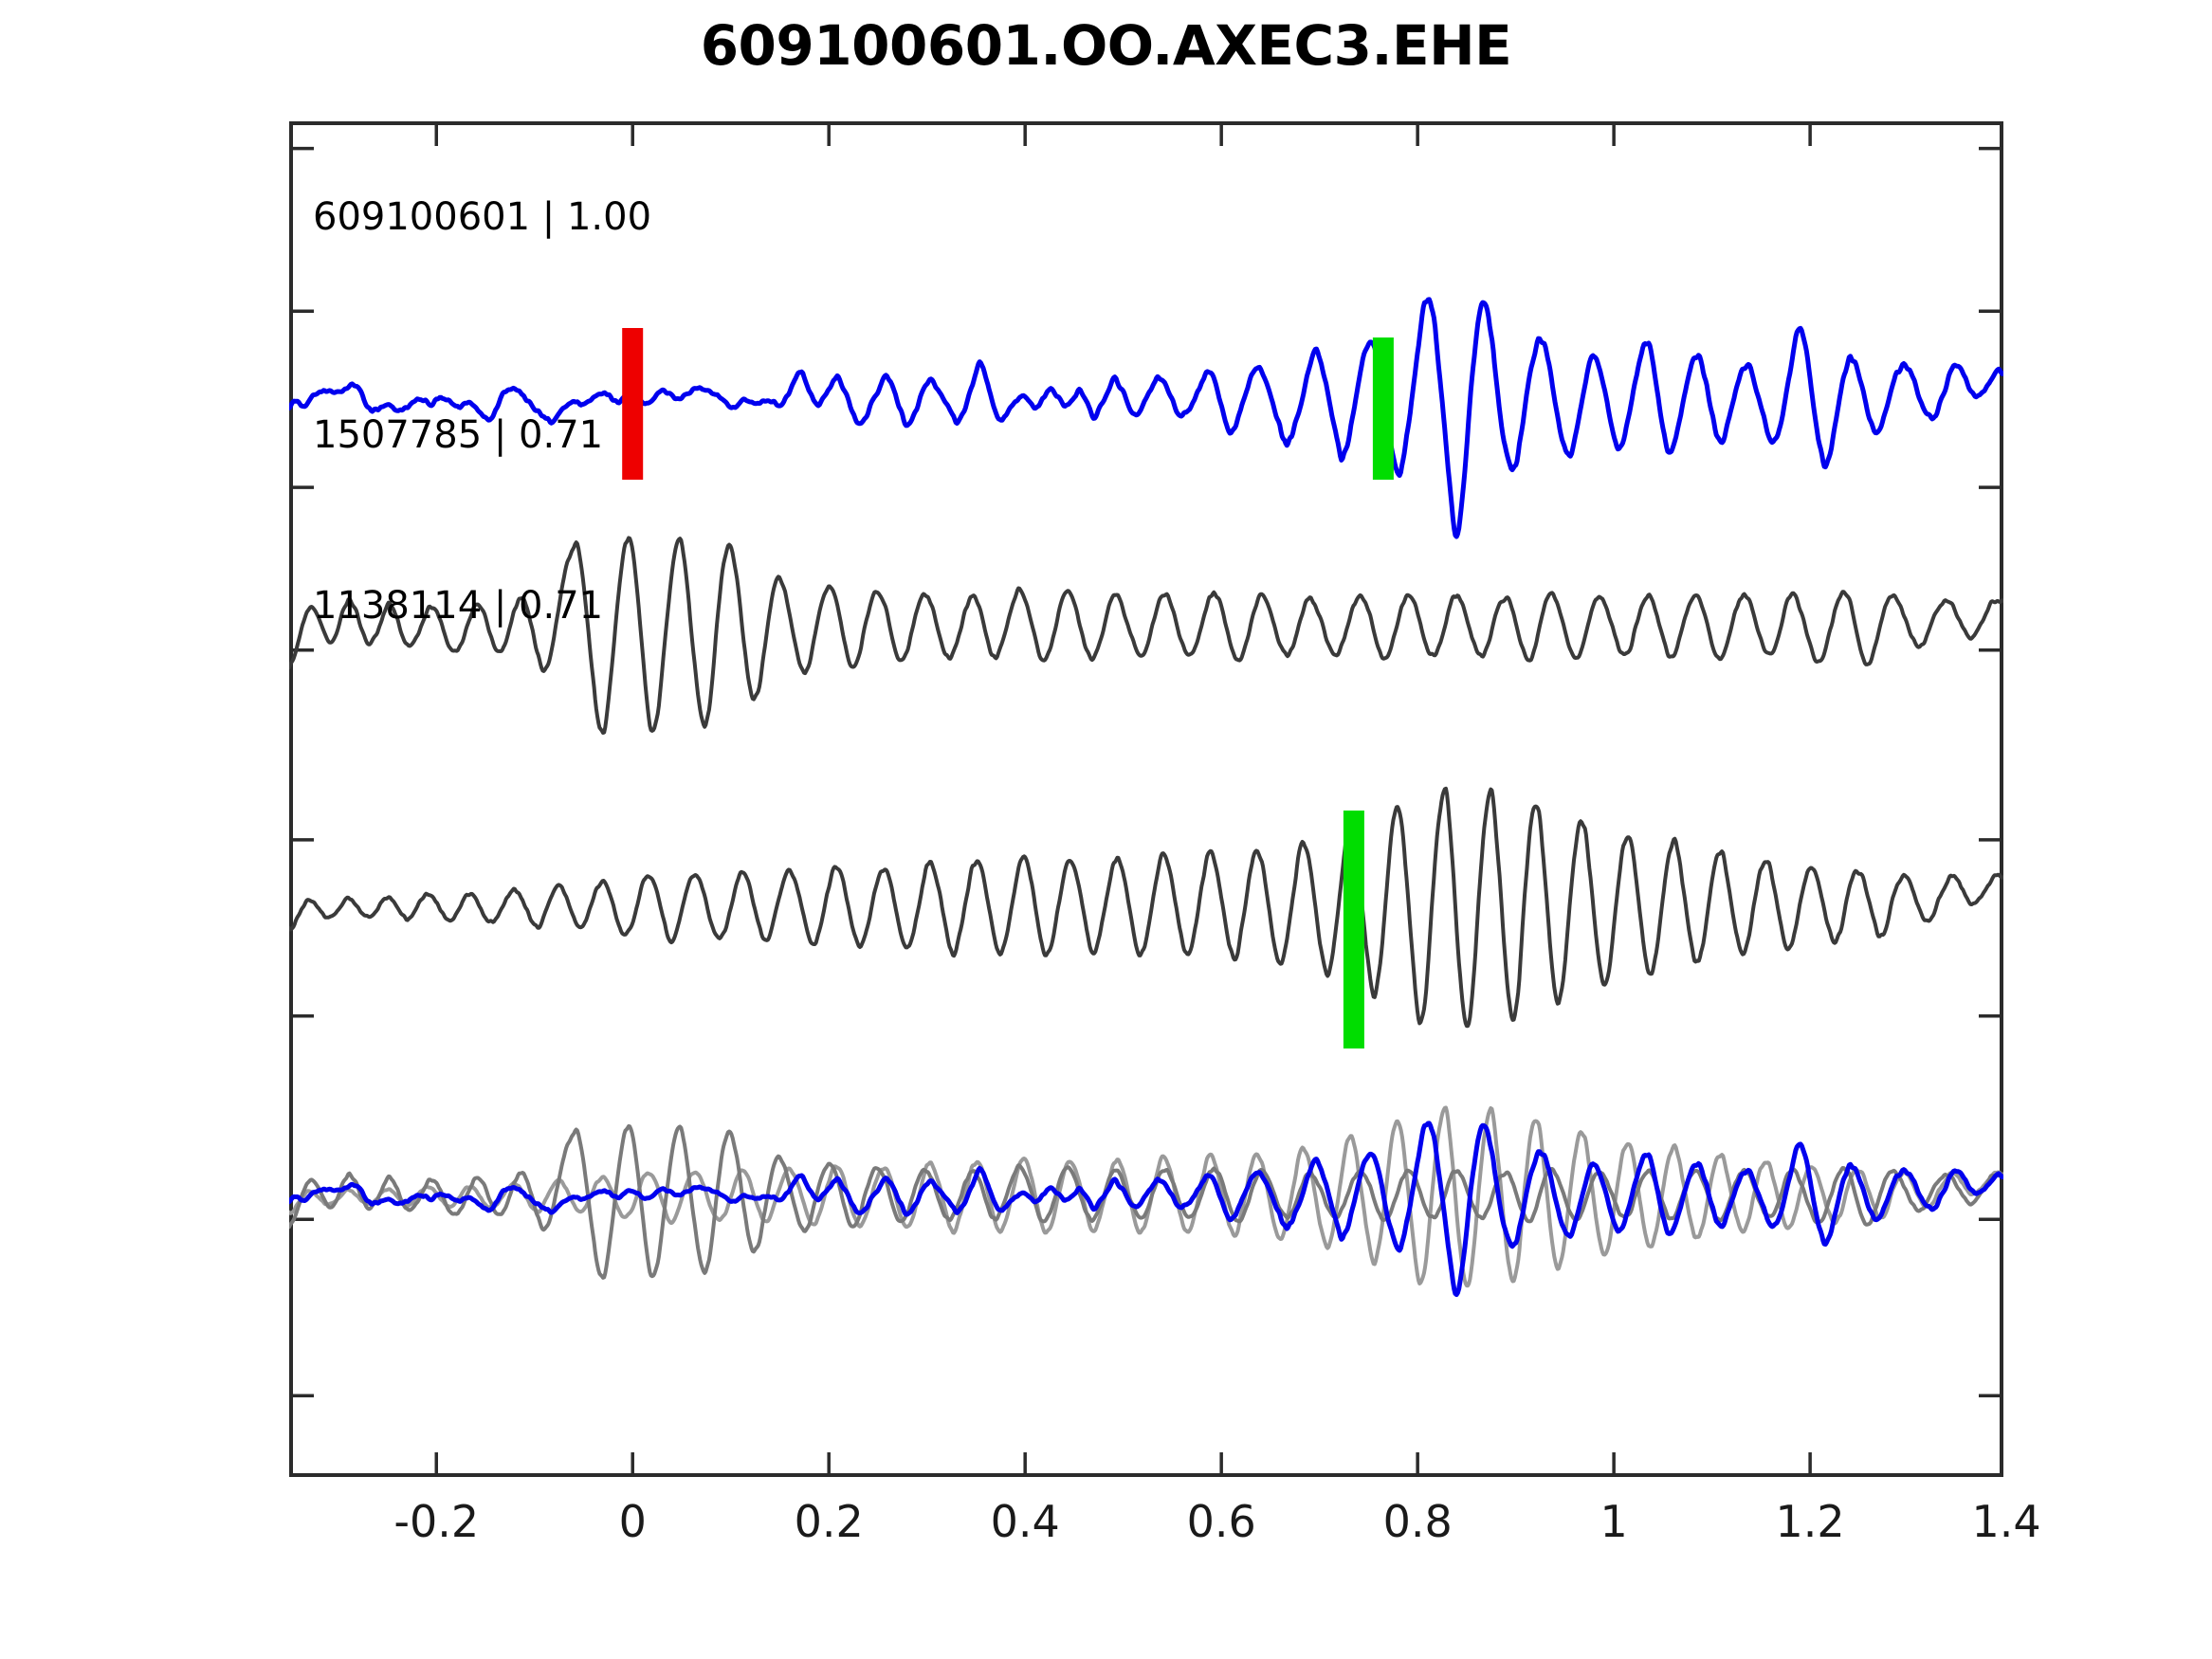  What do you see at coordinates (1614, 1521) in the screenshot?
I see `x-tick-label: 1` at bounding box center [1614, 1521].